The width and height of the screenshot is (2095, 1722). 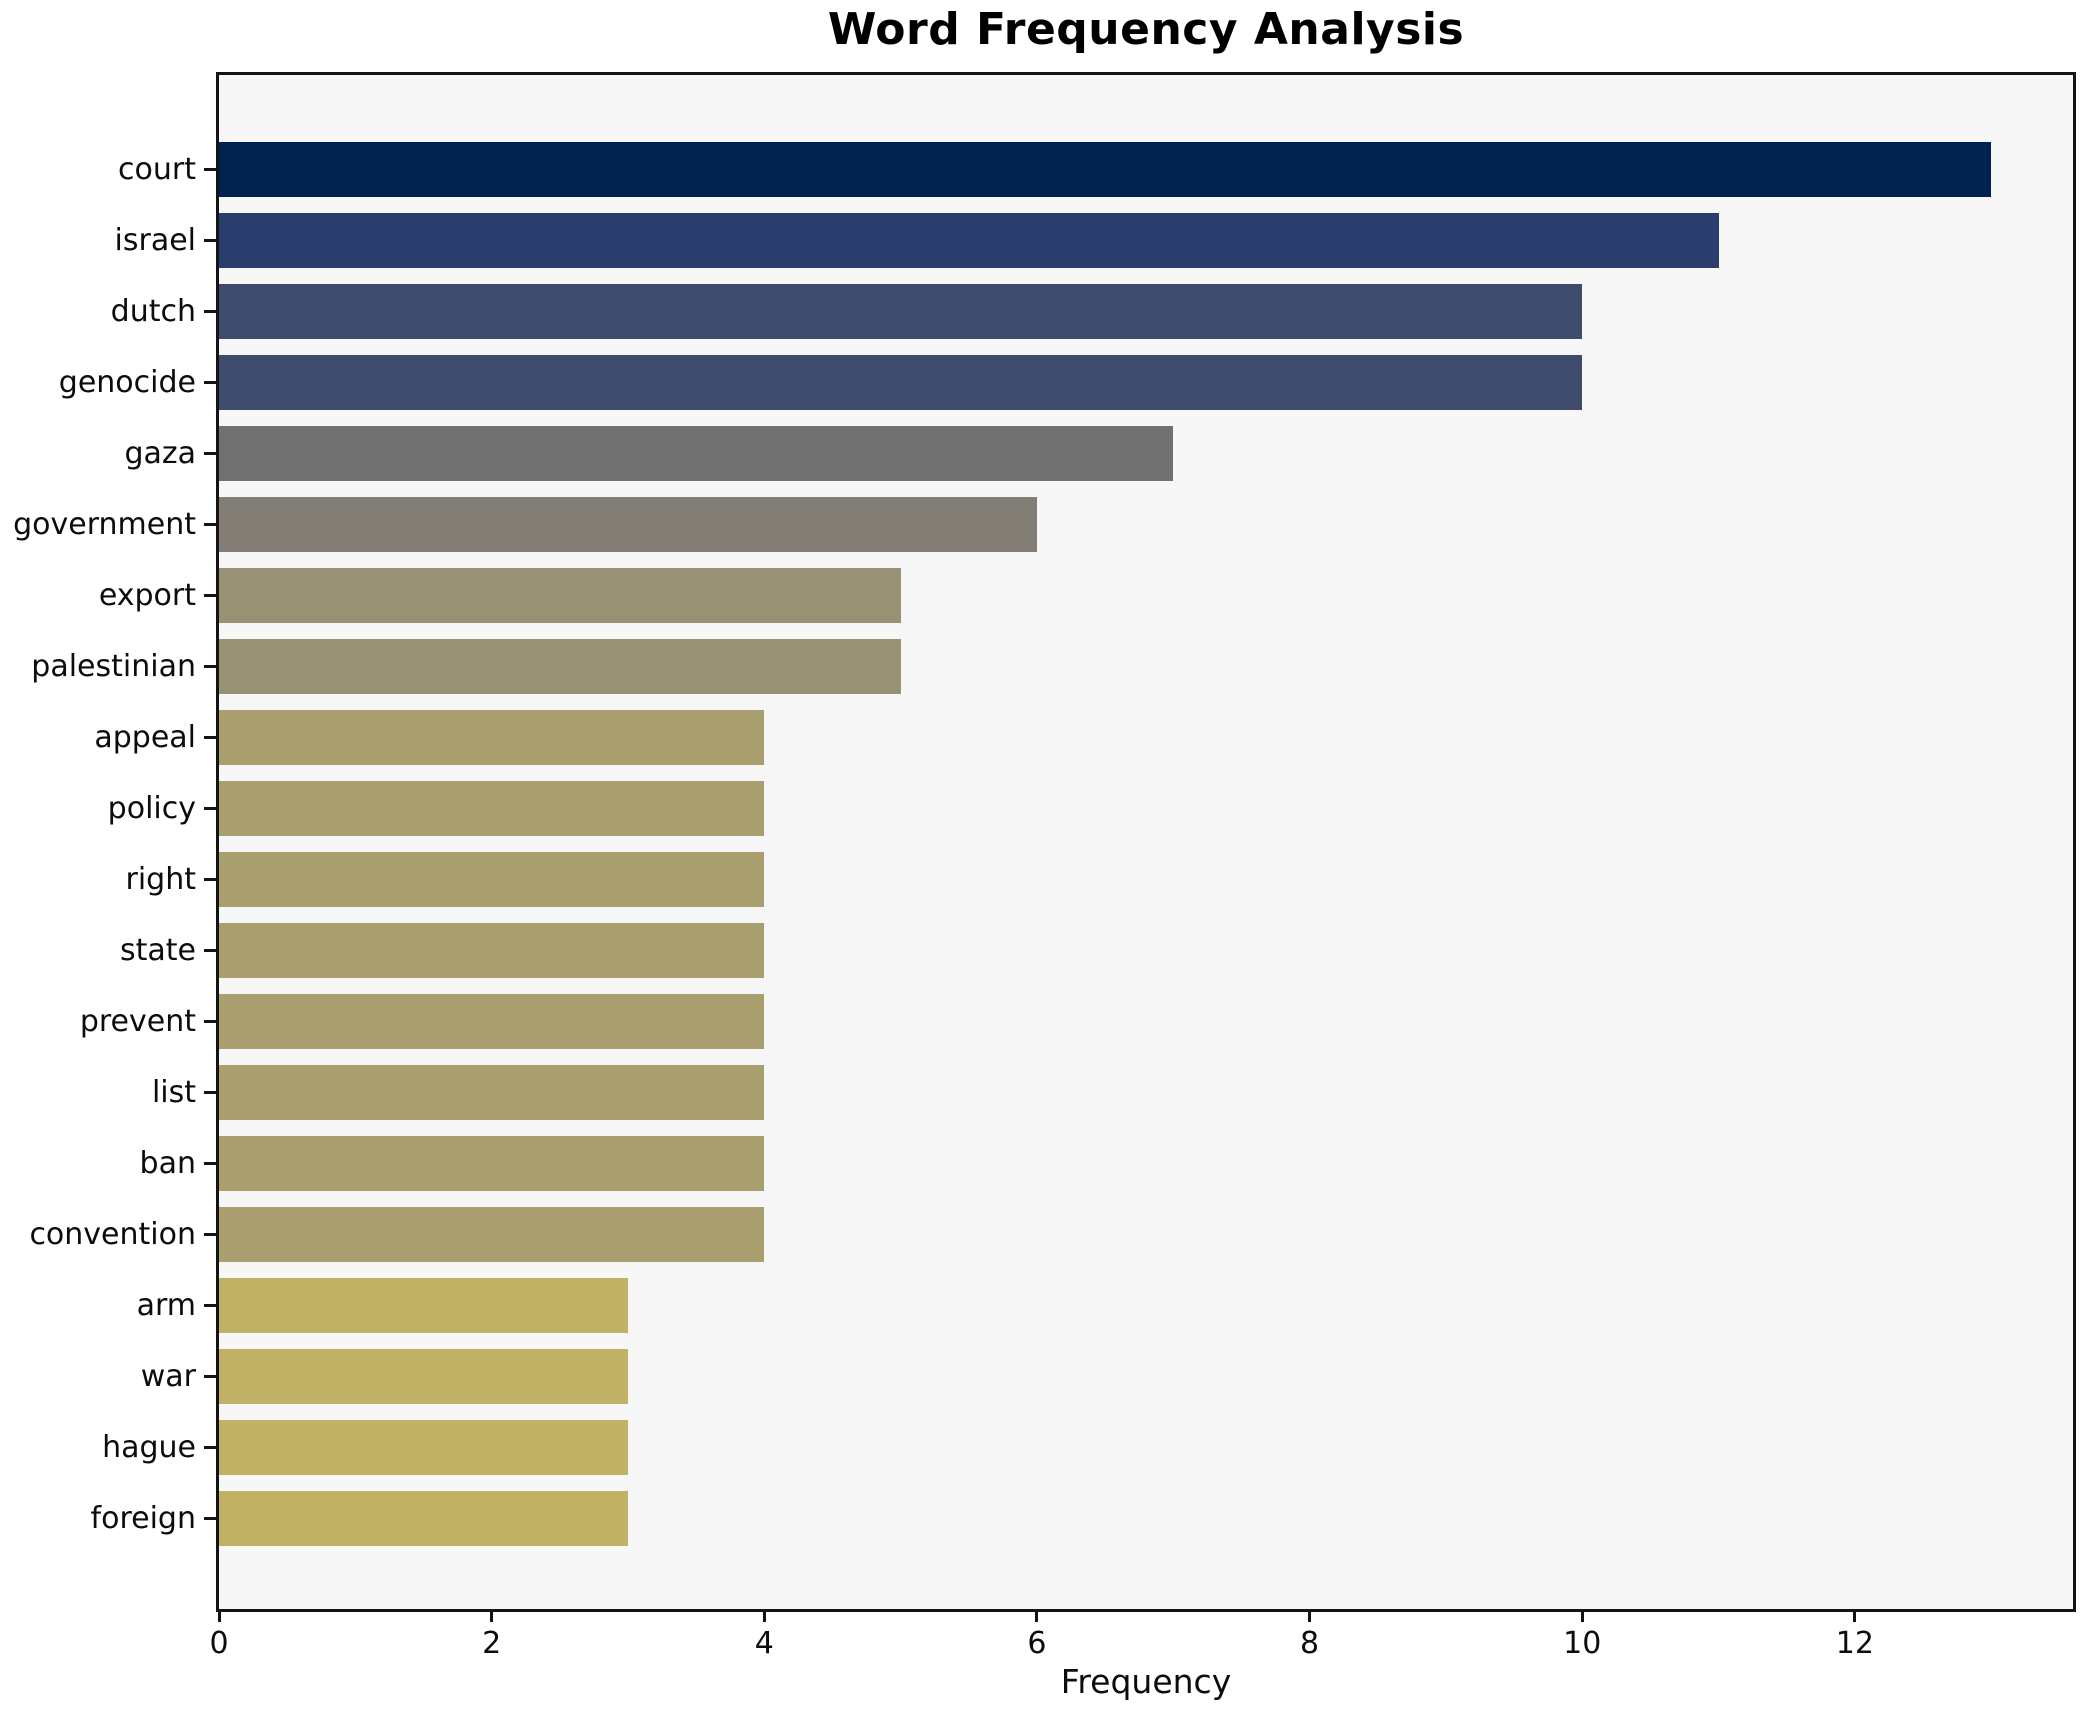 I want to click on chart-title: Word Frequency Analysis, so click(x=1146, y=29).